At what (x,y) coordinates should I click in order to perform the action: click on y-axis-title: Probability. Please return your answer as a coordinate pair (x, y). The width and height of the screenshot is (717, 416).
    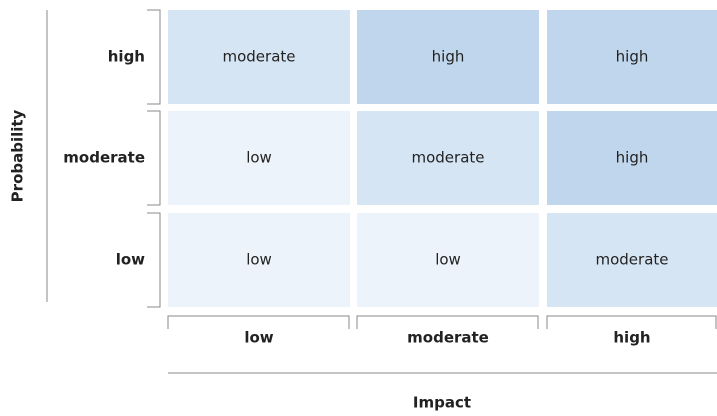
    Looking at the image, I should click on (18, 155).